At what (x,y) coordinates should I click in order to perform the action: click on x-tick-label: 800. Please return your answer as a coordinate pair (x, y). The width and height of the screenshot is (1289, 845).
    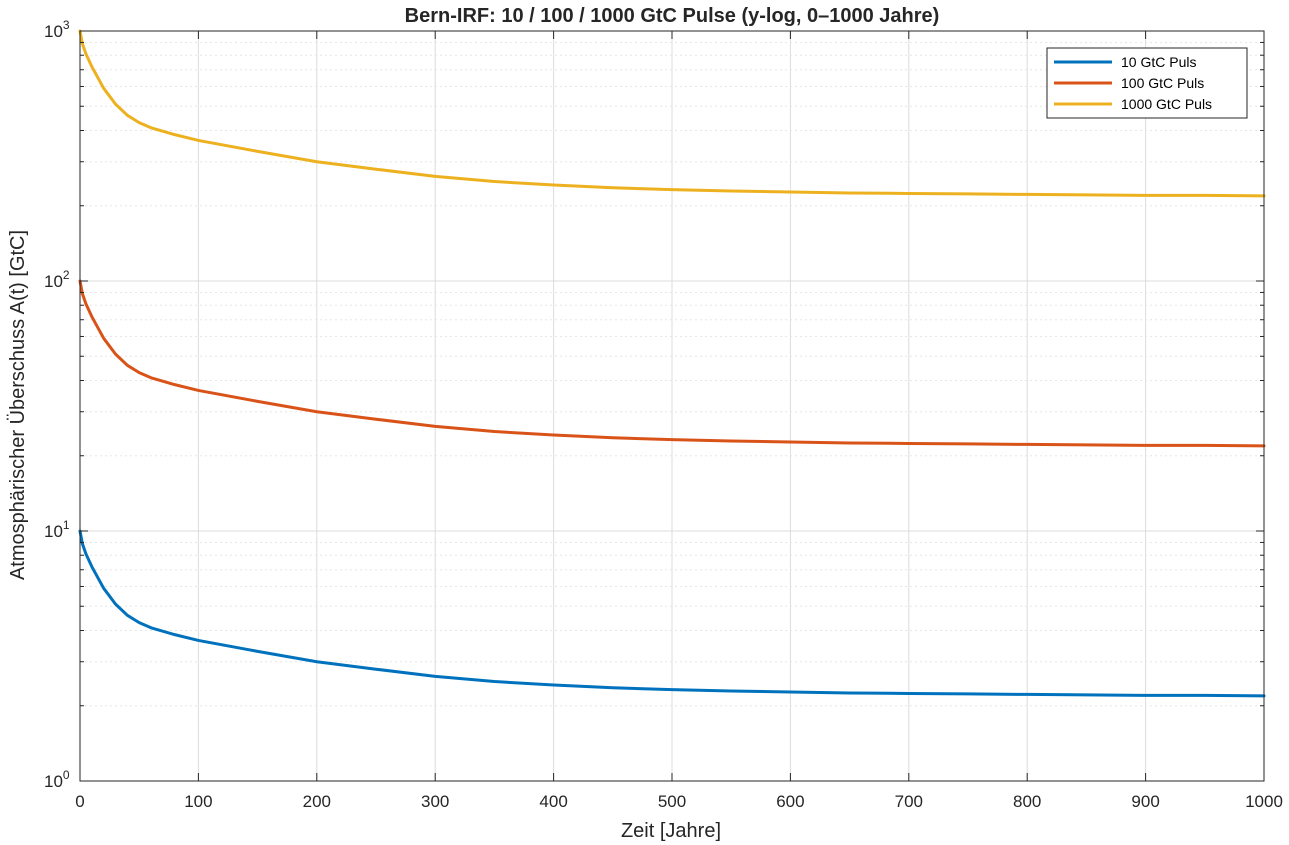
    Looking at the image, I should click on (1027, 801).